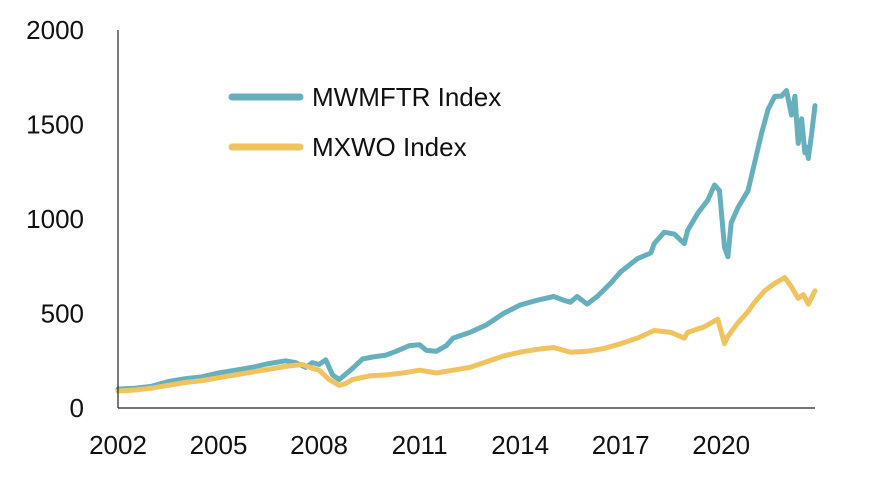  What do you see at coordinates (721, 445) in the screenshot?
I see `x-tick-label: 2020` at bounding box center [721, 445].